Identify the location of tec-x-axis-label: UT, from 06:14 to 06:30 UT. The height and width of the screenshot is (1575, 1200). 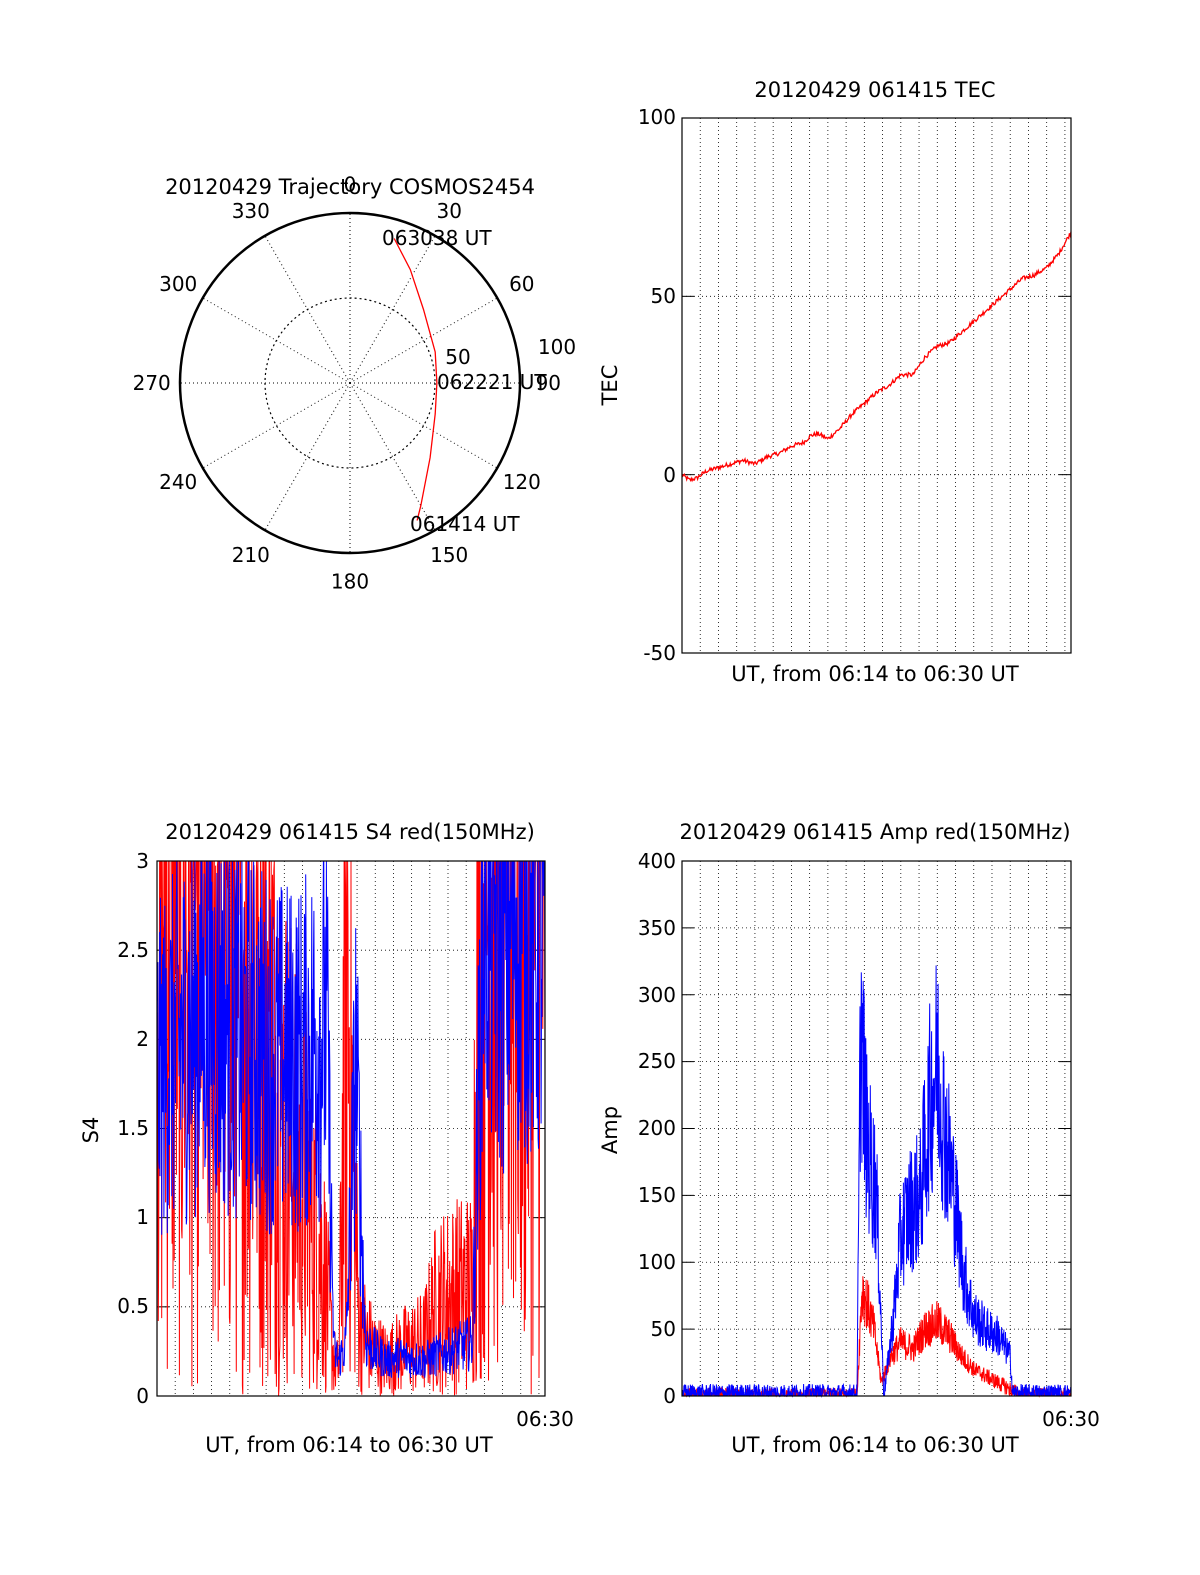
(875, 674).